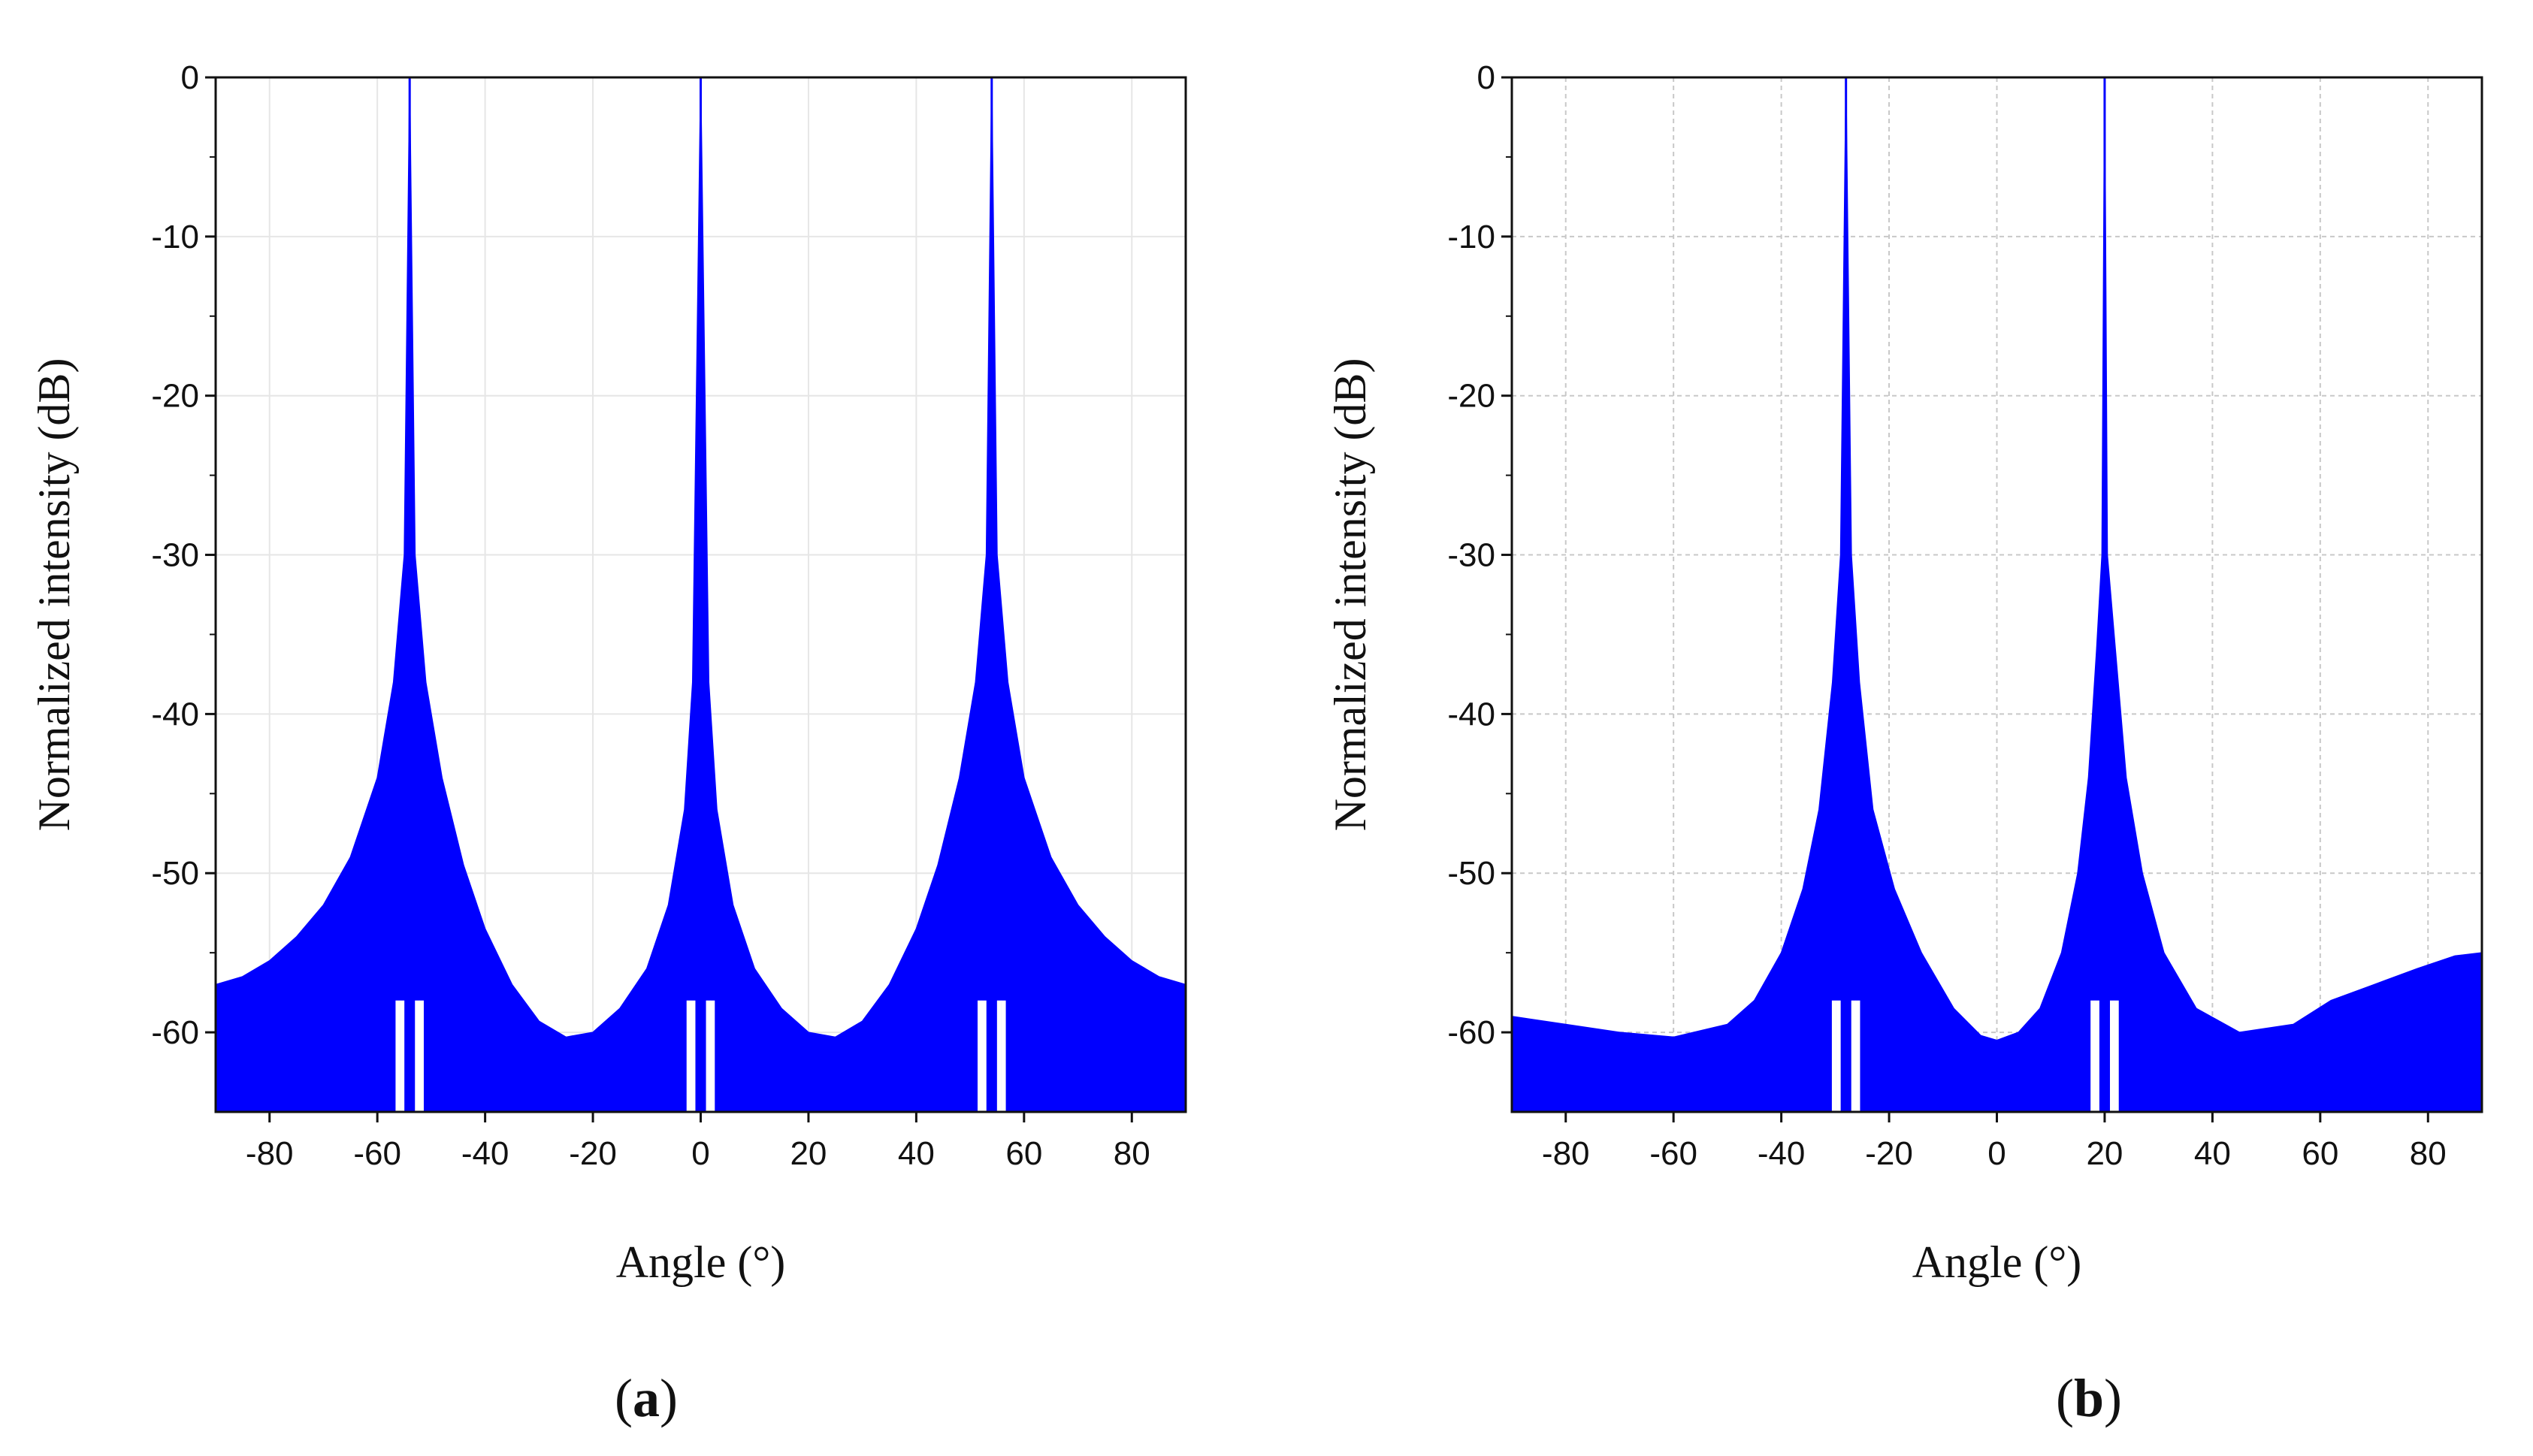 The height and width of the screenshot is (1456, 2533). Describe the element at coordinates (2088, 1398) in the screenshot. I see `caption-b: (b)` at that location.